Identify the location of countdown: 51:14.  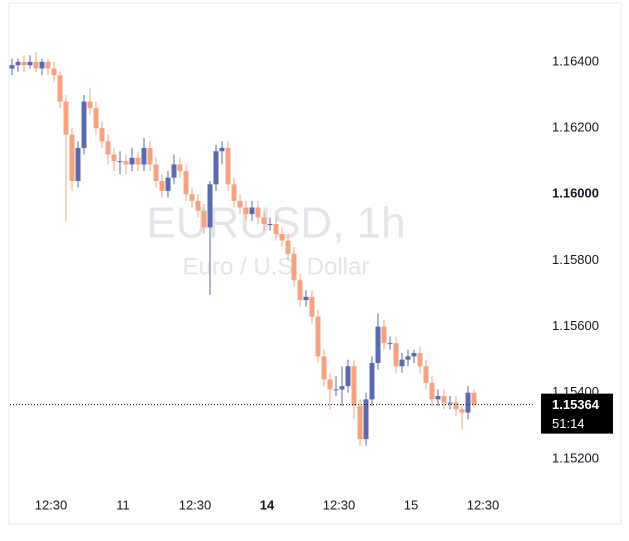
(568, 423).